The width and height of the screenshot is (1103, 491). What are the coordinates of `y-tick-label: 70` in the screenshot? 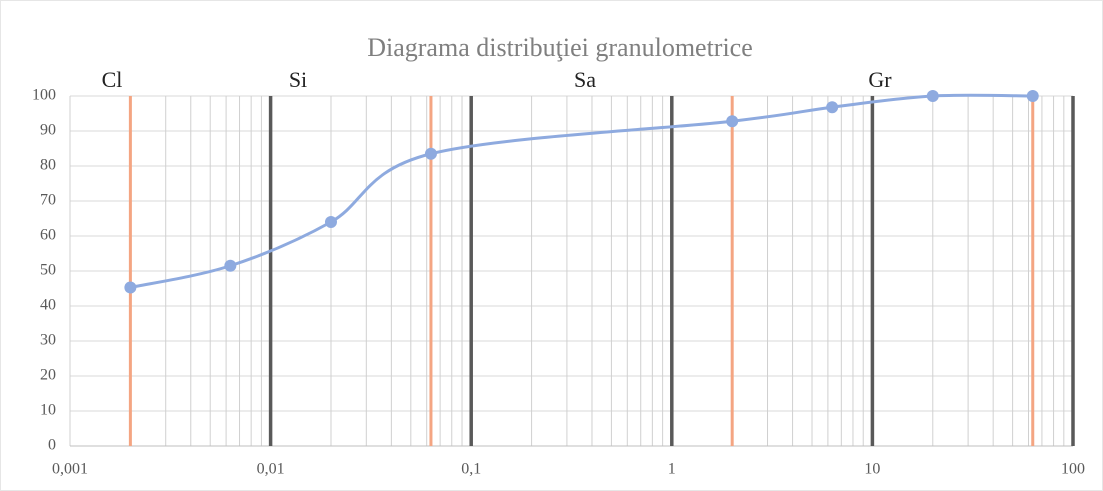 It's located at (48, 200).